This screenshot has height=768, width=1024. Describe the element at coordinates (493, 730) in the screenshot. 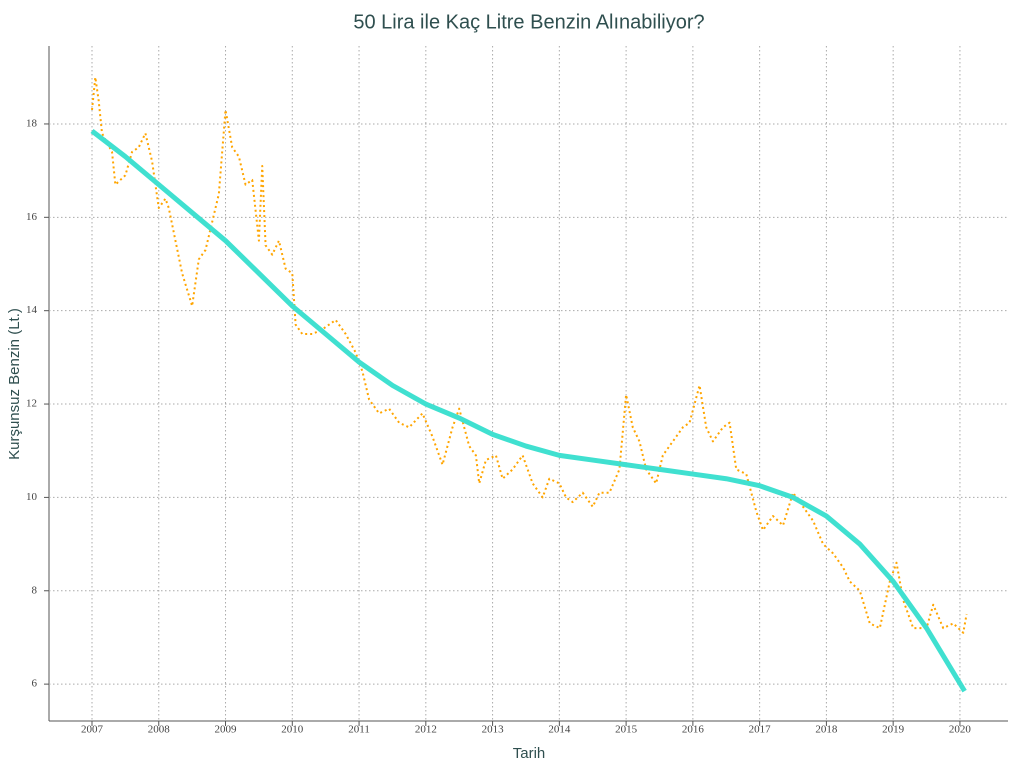

I see `x-tick-label: 2013` at that location.